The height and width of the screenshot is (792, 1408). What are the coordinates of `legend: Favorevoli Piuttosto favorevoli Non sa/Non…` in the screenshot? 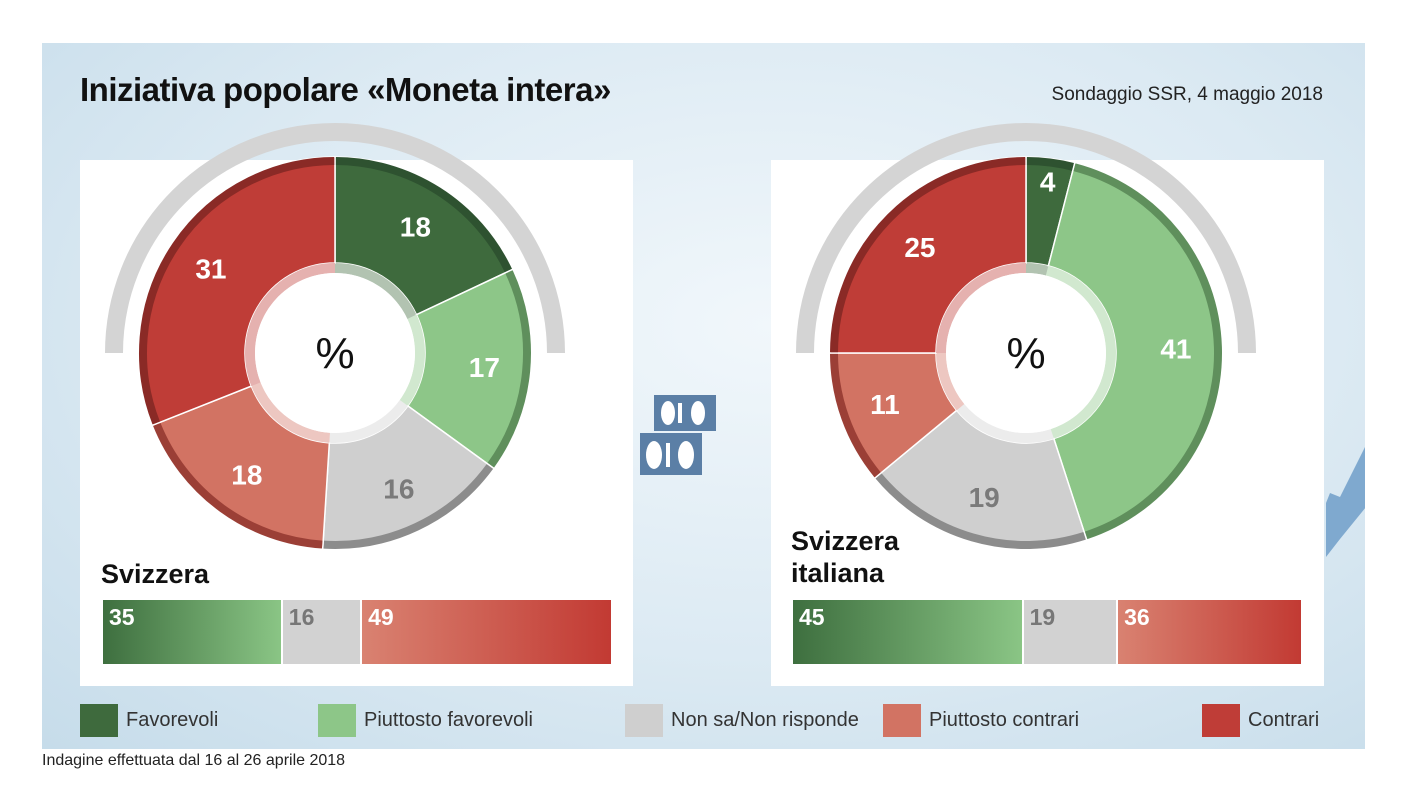 It's located at (701, 720).